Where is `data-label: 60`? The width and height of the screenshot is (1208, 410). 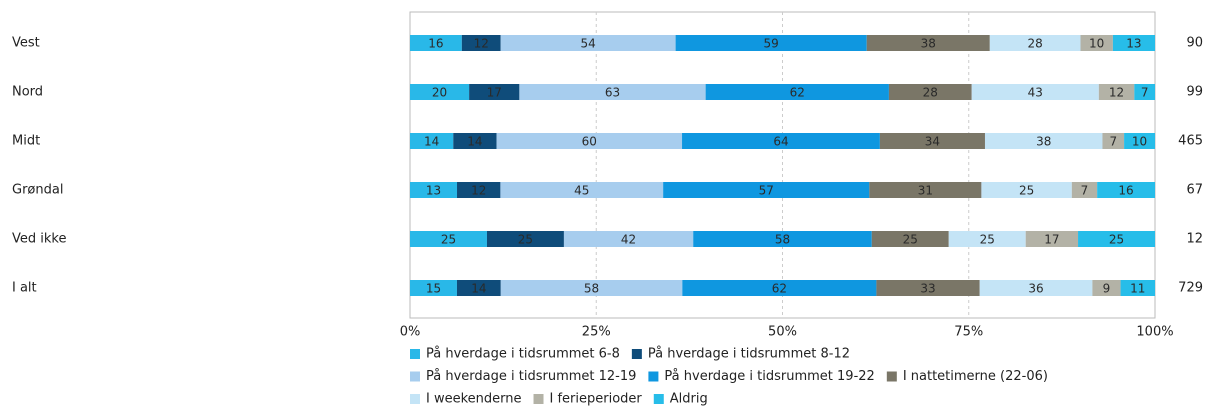
data-label: 60 is located at coordinates (589, 142).